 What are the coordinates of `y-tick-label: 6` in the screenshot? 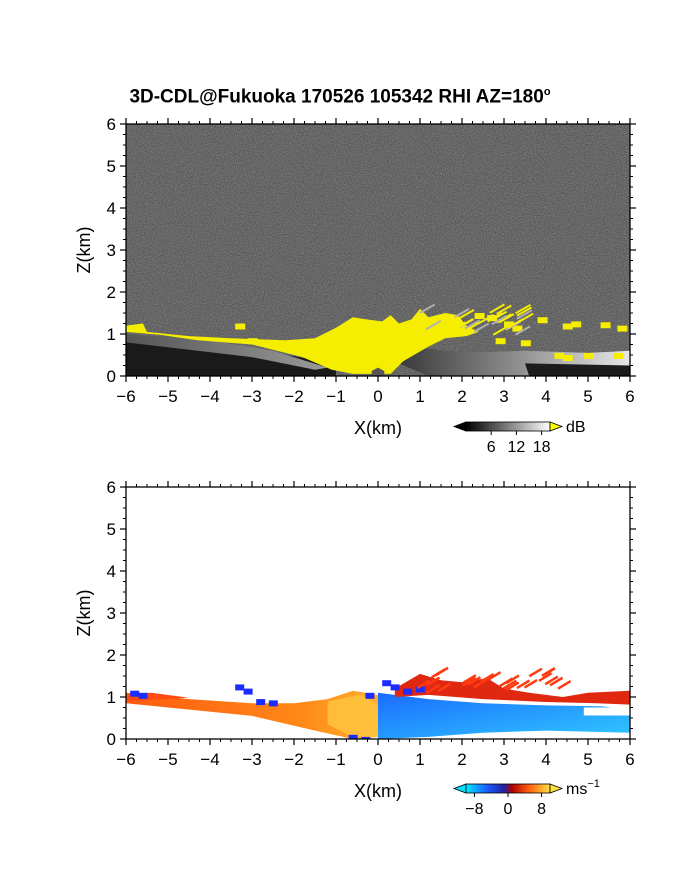 It's located at (111, 487).